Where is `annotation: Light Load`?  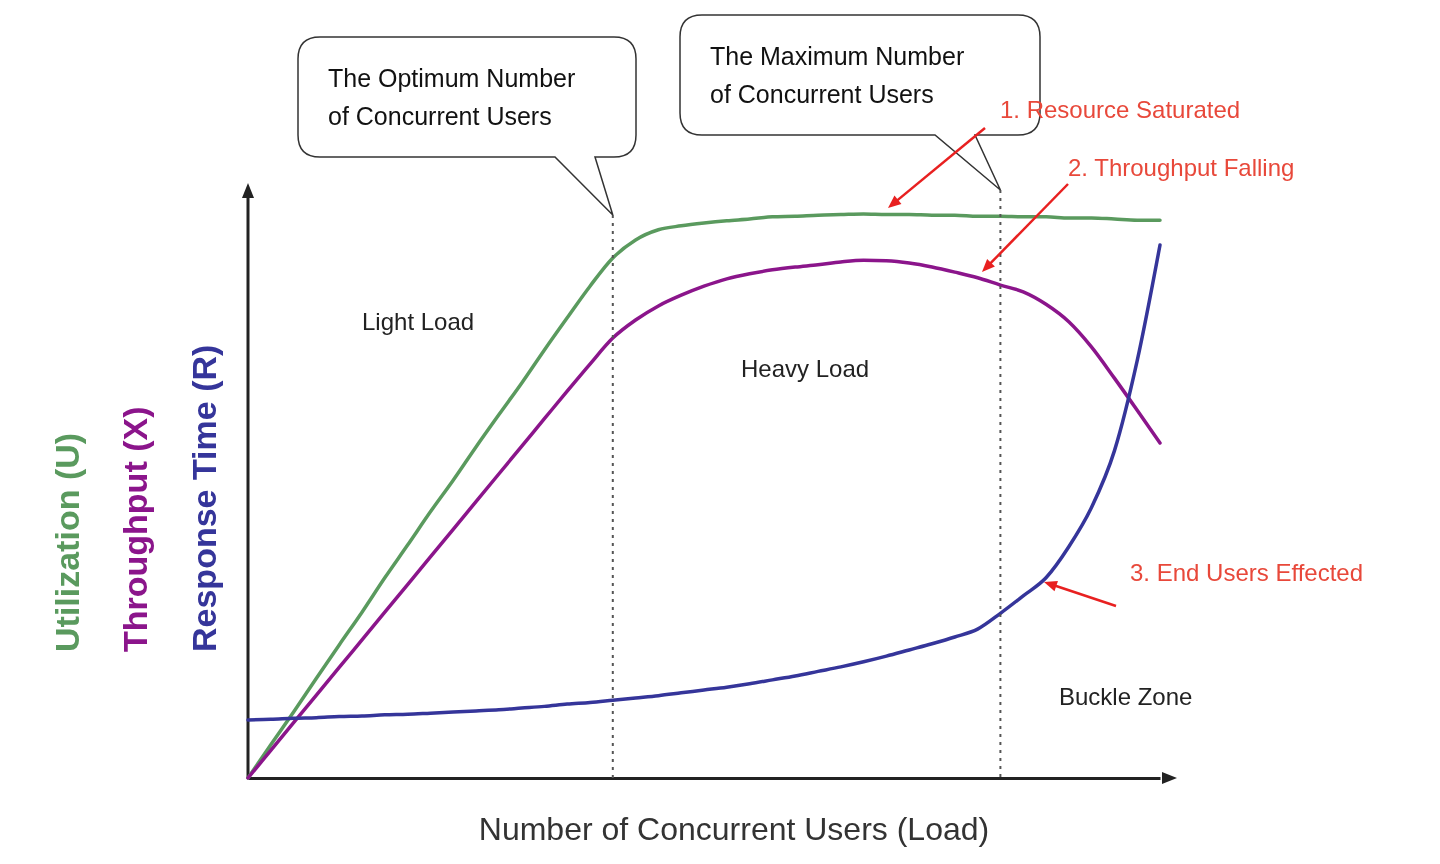
annotation: Light Load is located at coordinates (418, 321).